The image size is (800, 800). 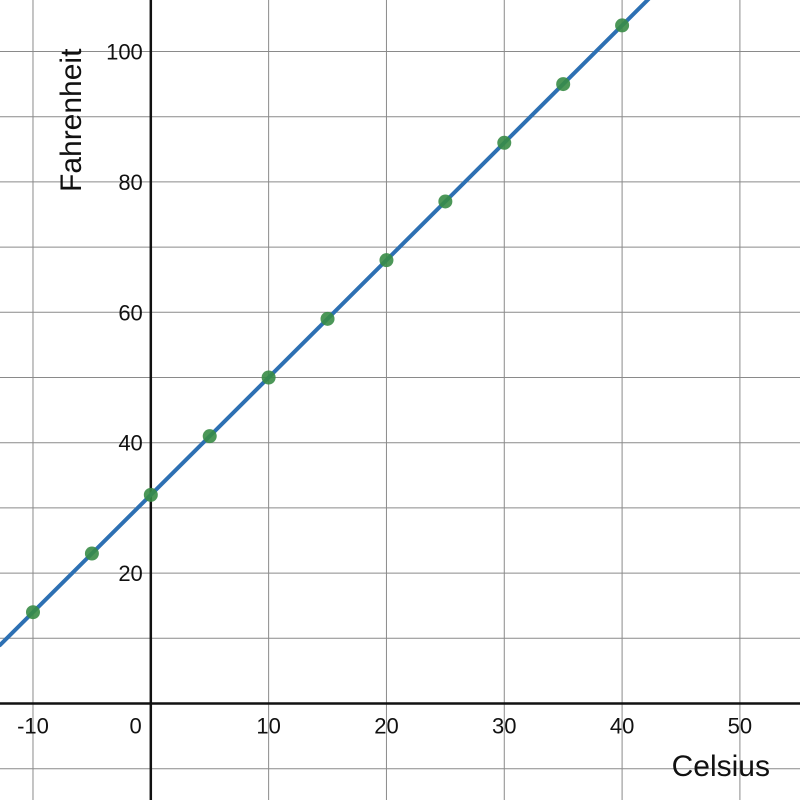 I want to click on y-tick-label: 20, so click(x=130, y=573).